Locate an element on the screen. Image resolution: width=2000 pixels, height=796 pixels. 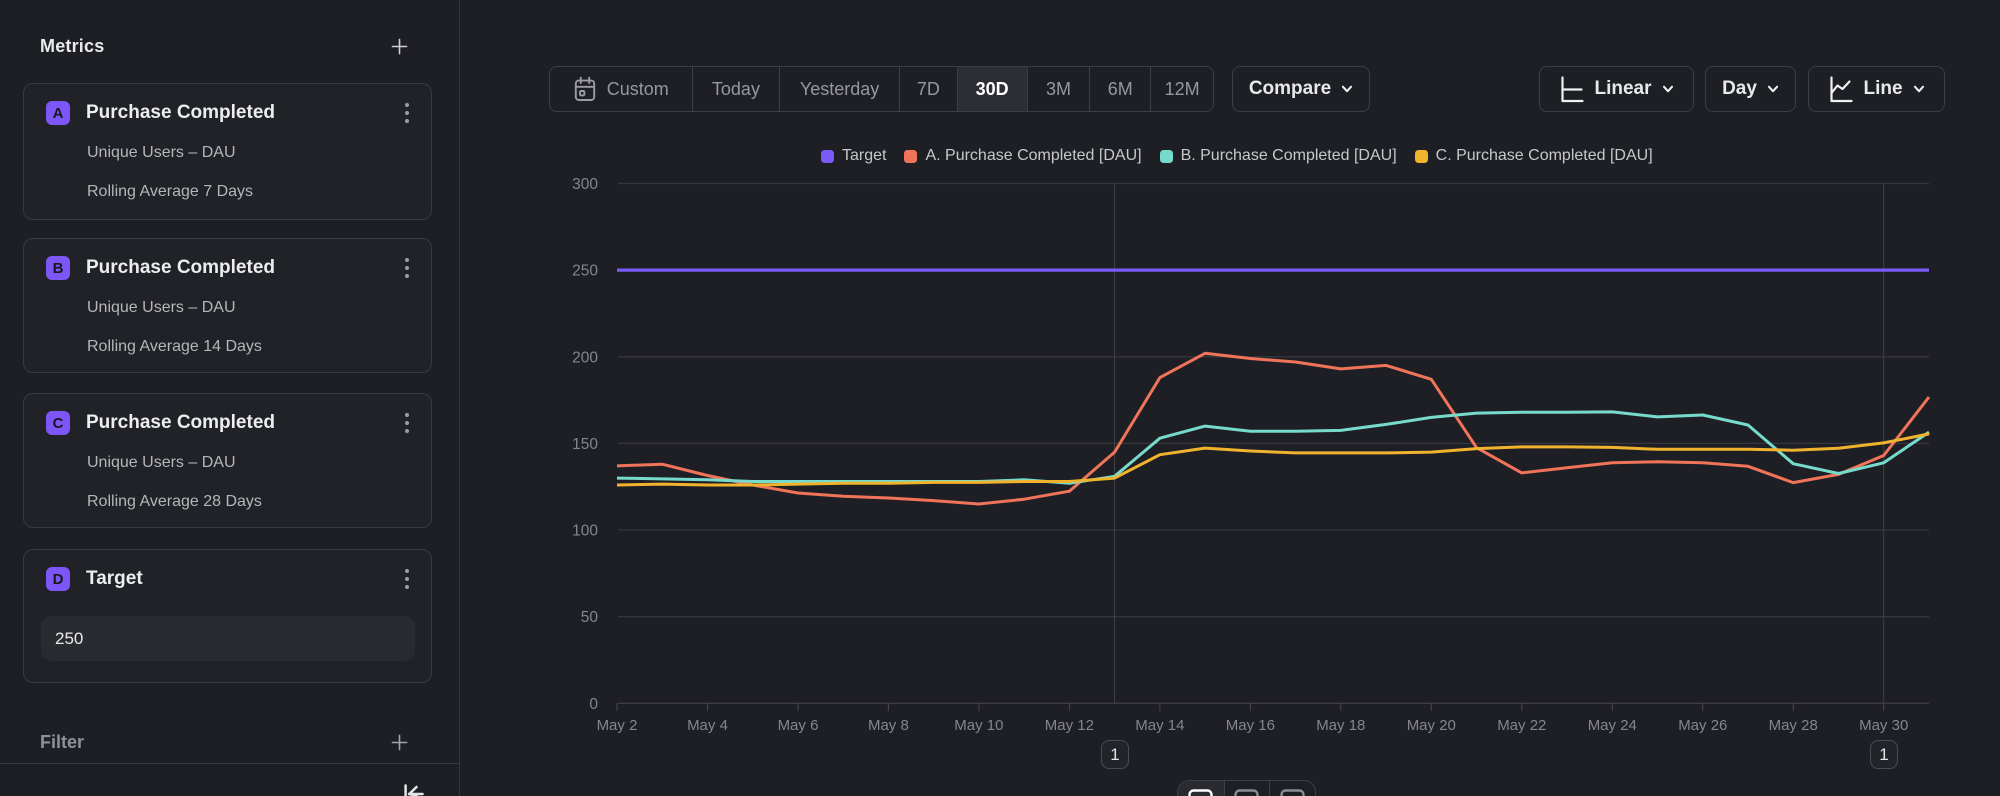
svg-text: May 2 is located at coordinates (617, 725).